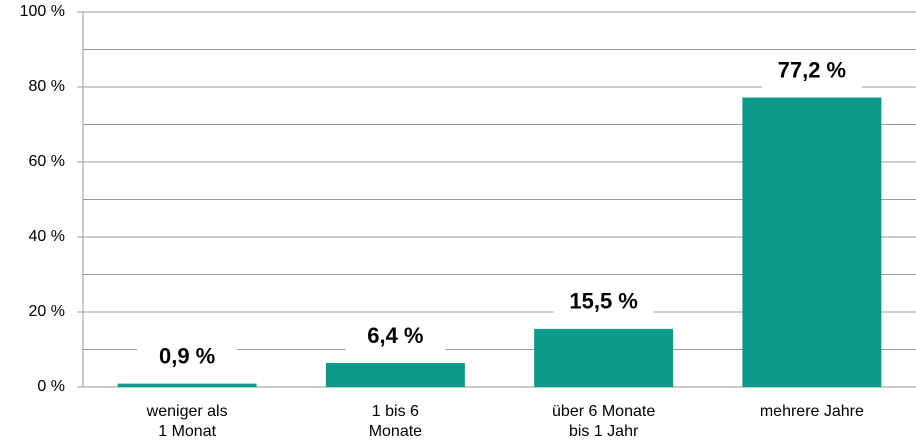  I want to click on x-tick-label: mehrere Jahre, so click(811, 411).